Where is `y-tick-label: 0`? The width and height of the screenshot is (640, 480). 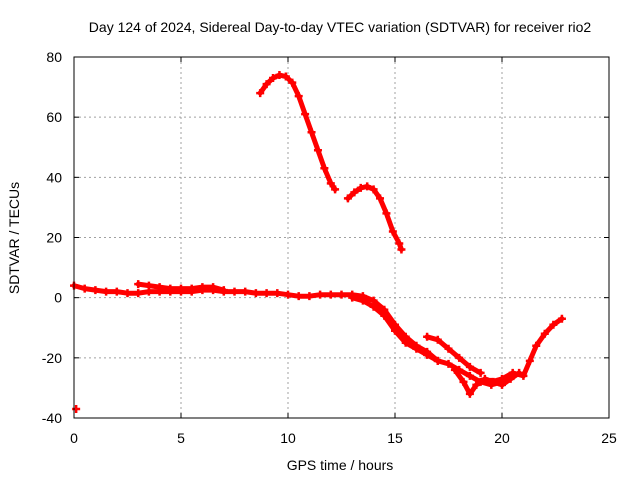 y-tick-label: 0 is located at coordinates (58, 298).